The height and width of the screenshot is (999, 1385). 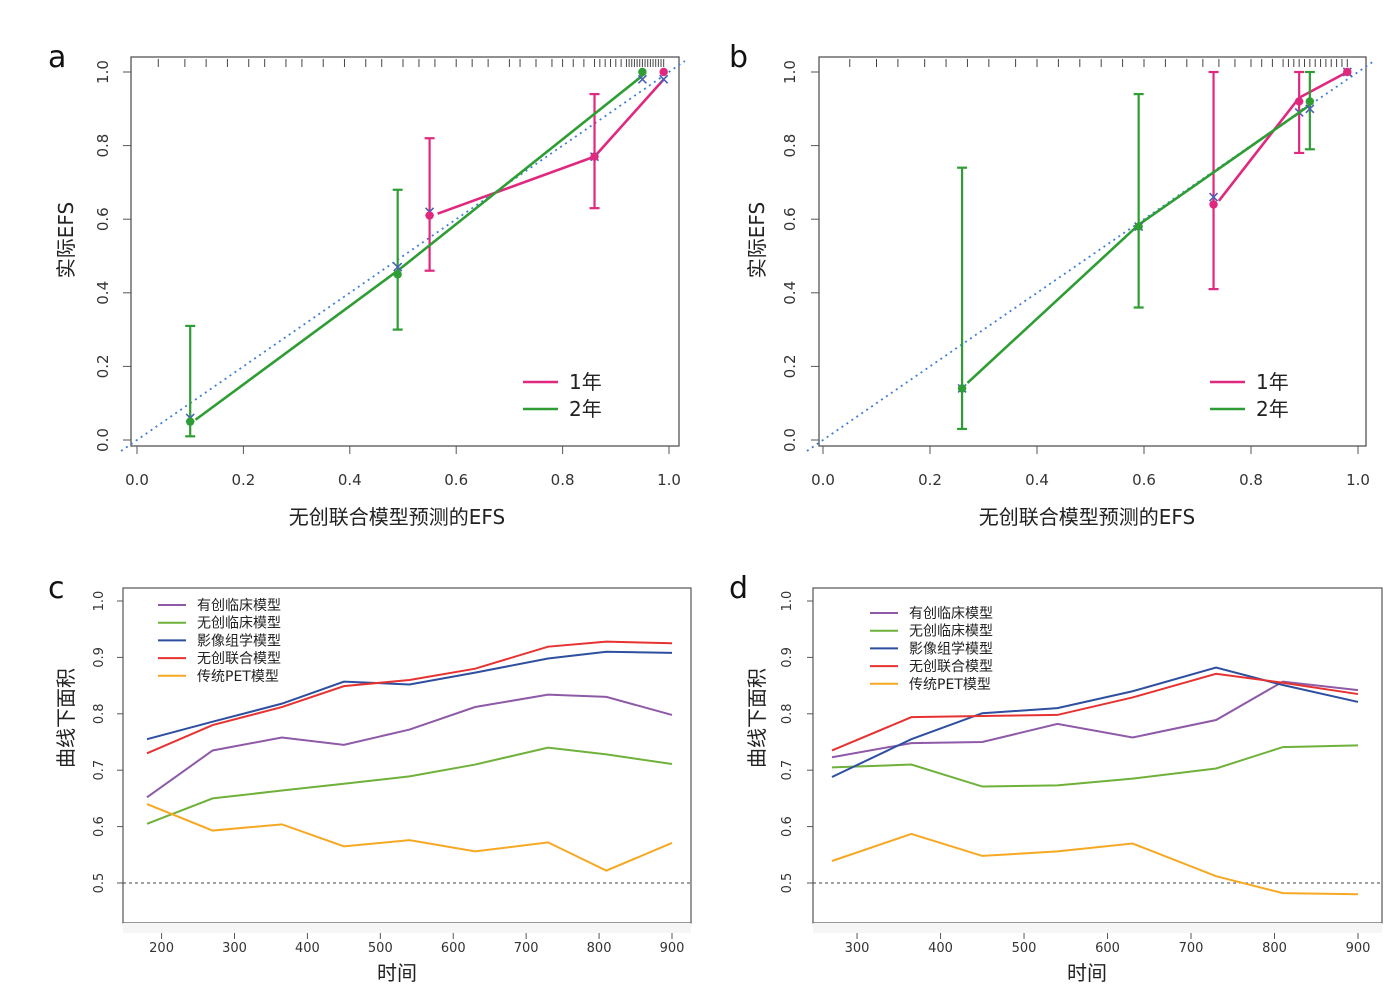 What do you see at coordinates (453, 948) in the screenshot?
I see `x-tick-label: 600` at bounding box center [453, 948].